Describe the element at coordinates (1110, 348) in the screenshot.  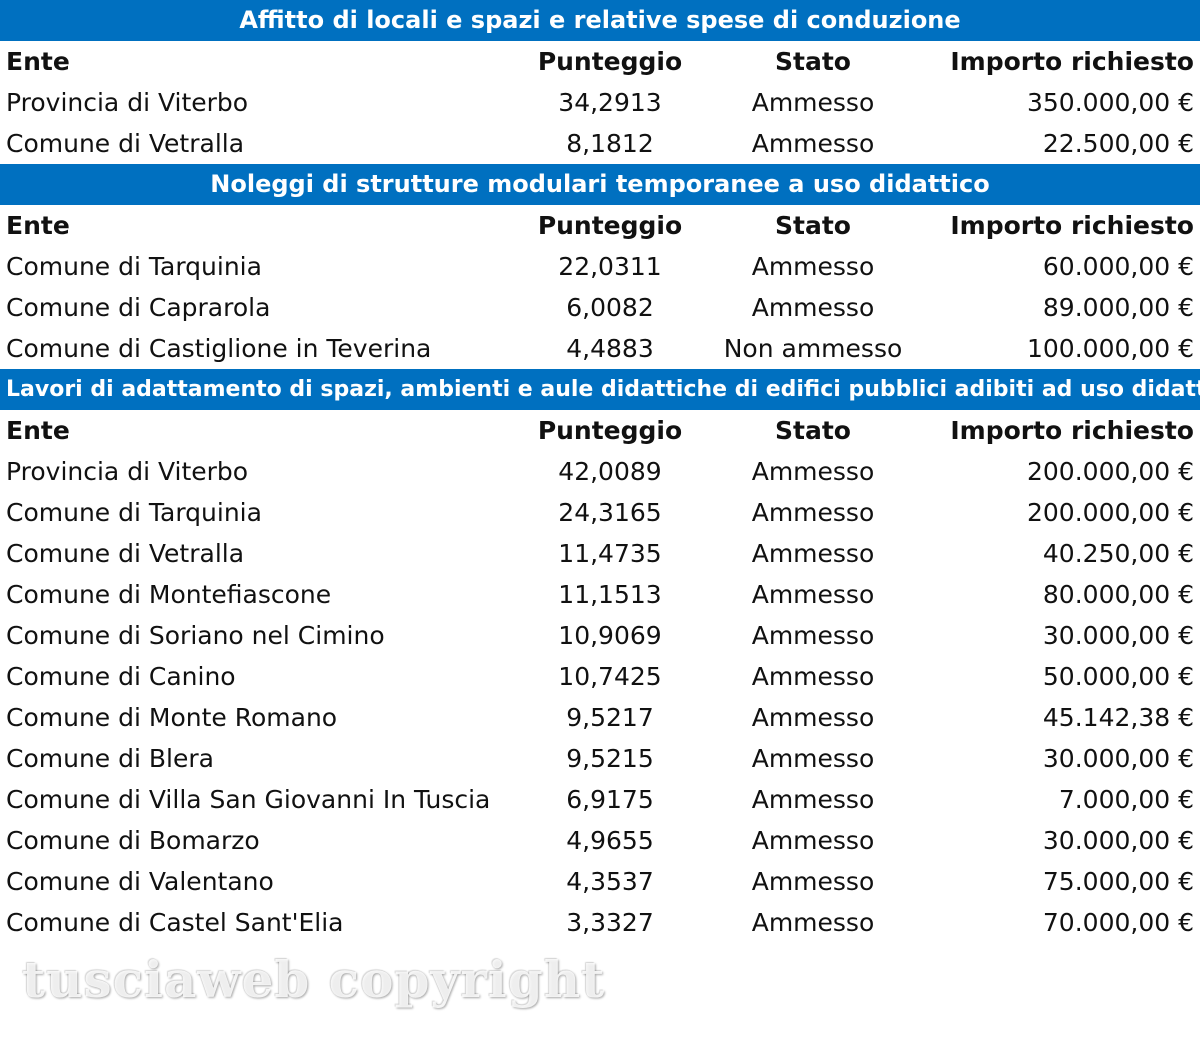
I see `cell-importo: 100.000,00 €` at that location.